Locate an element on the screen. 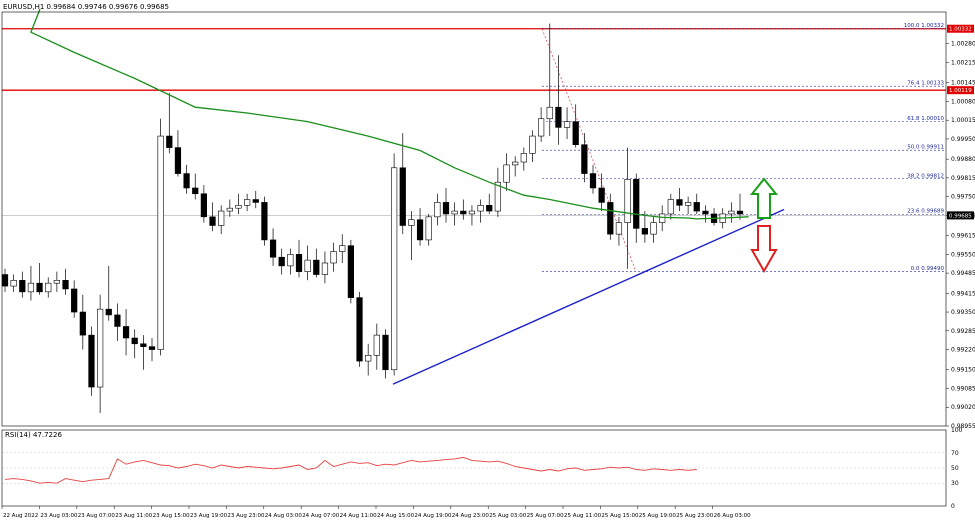 The image size is (975, 522). x-tick-label: 23 Aug 23:00 is located at coordinates (246, 516).